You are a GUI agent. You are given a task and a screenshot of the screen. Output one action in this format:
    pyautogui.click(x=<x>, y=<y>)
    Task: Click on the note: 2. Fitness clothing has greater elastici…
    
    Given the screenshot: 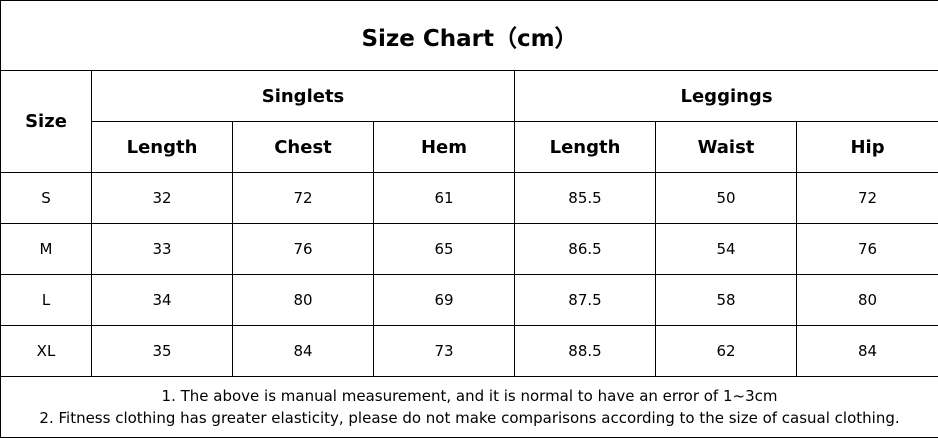 What is the action you would take?
    pyautogui.click(x=469, y=418)
    